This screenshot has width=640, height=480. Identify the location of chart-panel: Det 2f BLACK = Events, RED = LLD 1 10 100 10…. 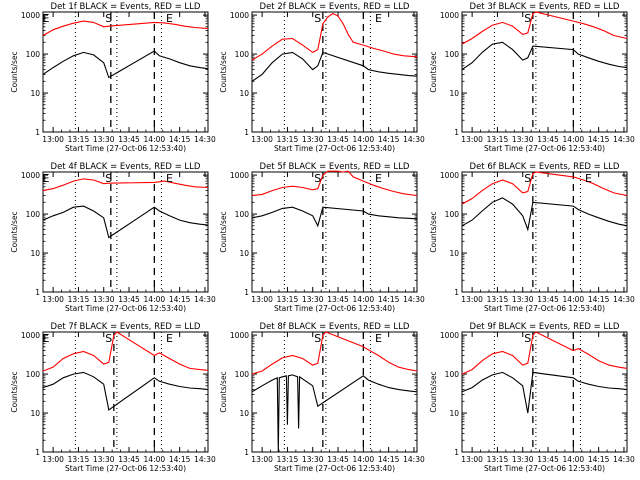
(322, 77).